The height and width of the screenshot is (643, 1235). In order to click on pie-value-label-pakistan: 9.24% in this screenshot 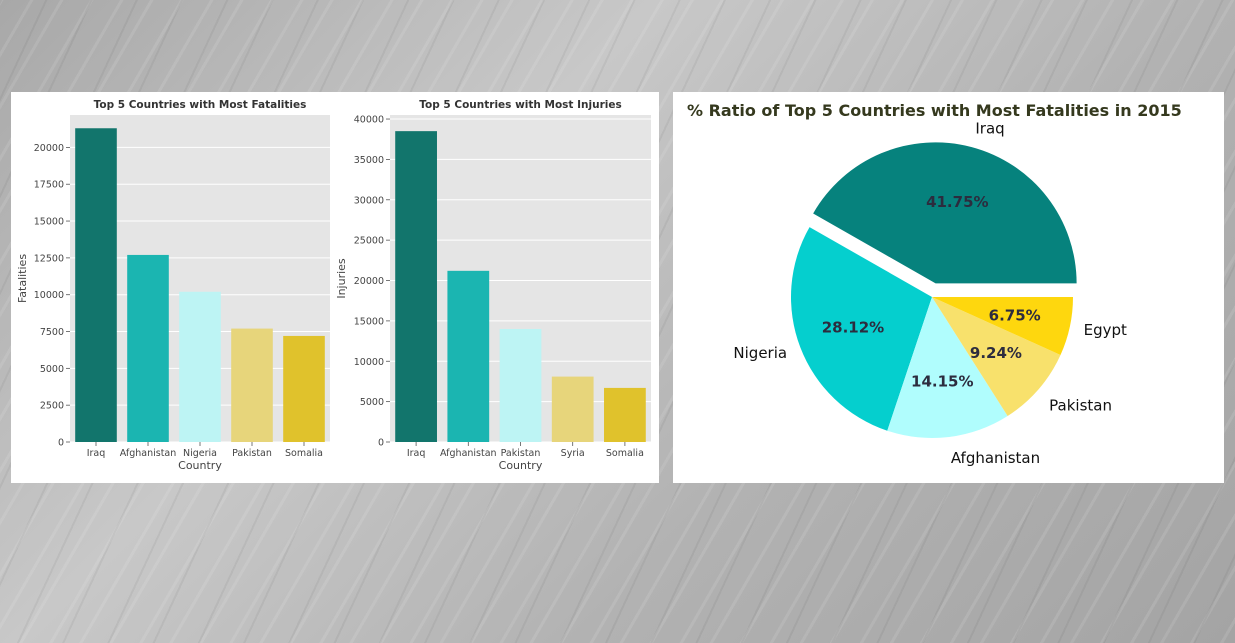, I will do `click(996, 353)`.